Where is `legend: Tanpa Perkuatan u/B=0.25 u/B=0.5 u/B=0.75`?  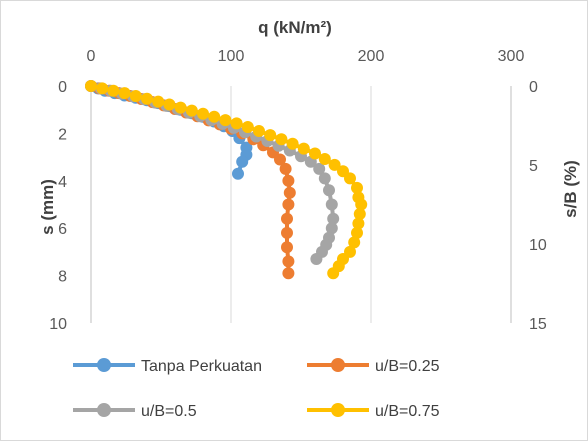 legend: Tanpa Perkuatan u/B=0.25 u/B=0.5 u/B=0.75 is located at coordinates (256, 389).